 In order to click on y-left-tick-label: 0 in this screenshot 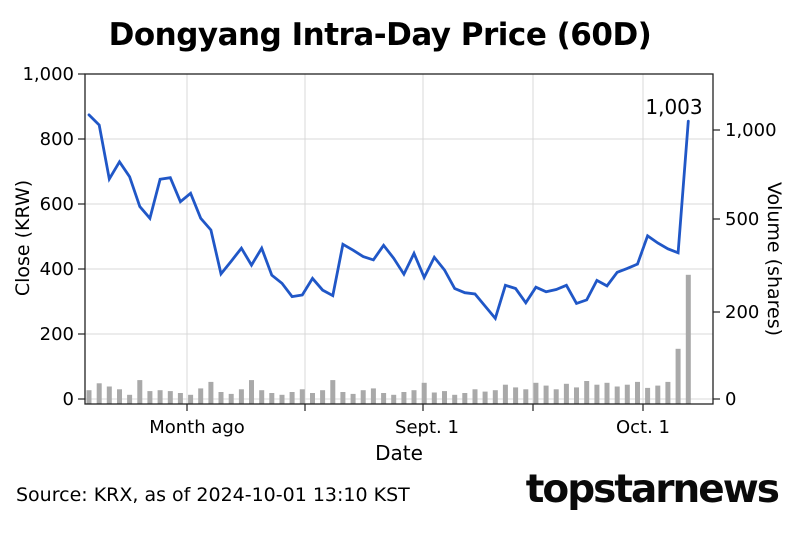, I will do `click(68, 399)`.